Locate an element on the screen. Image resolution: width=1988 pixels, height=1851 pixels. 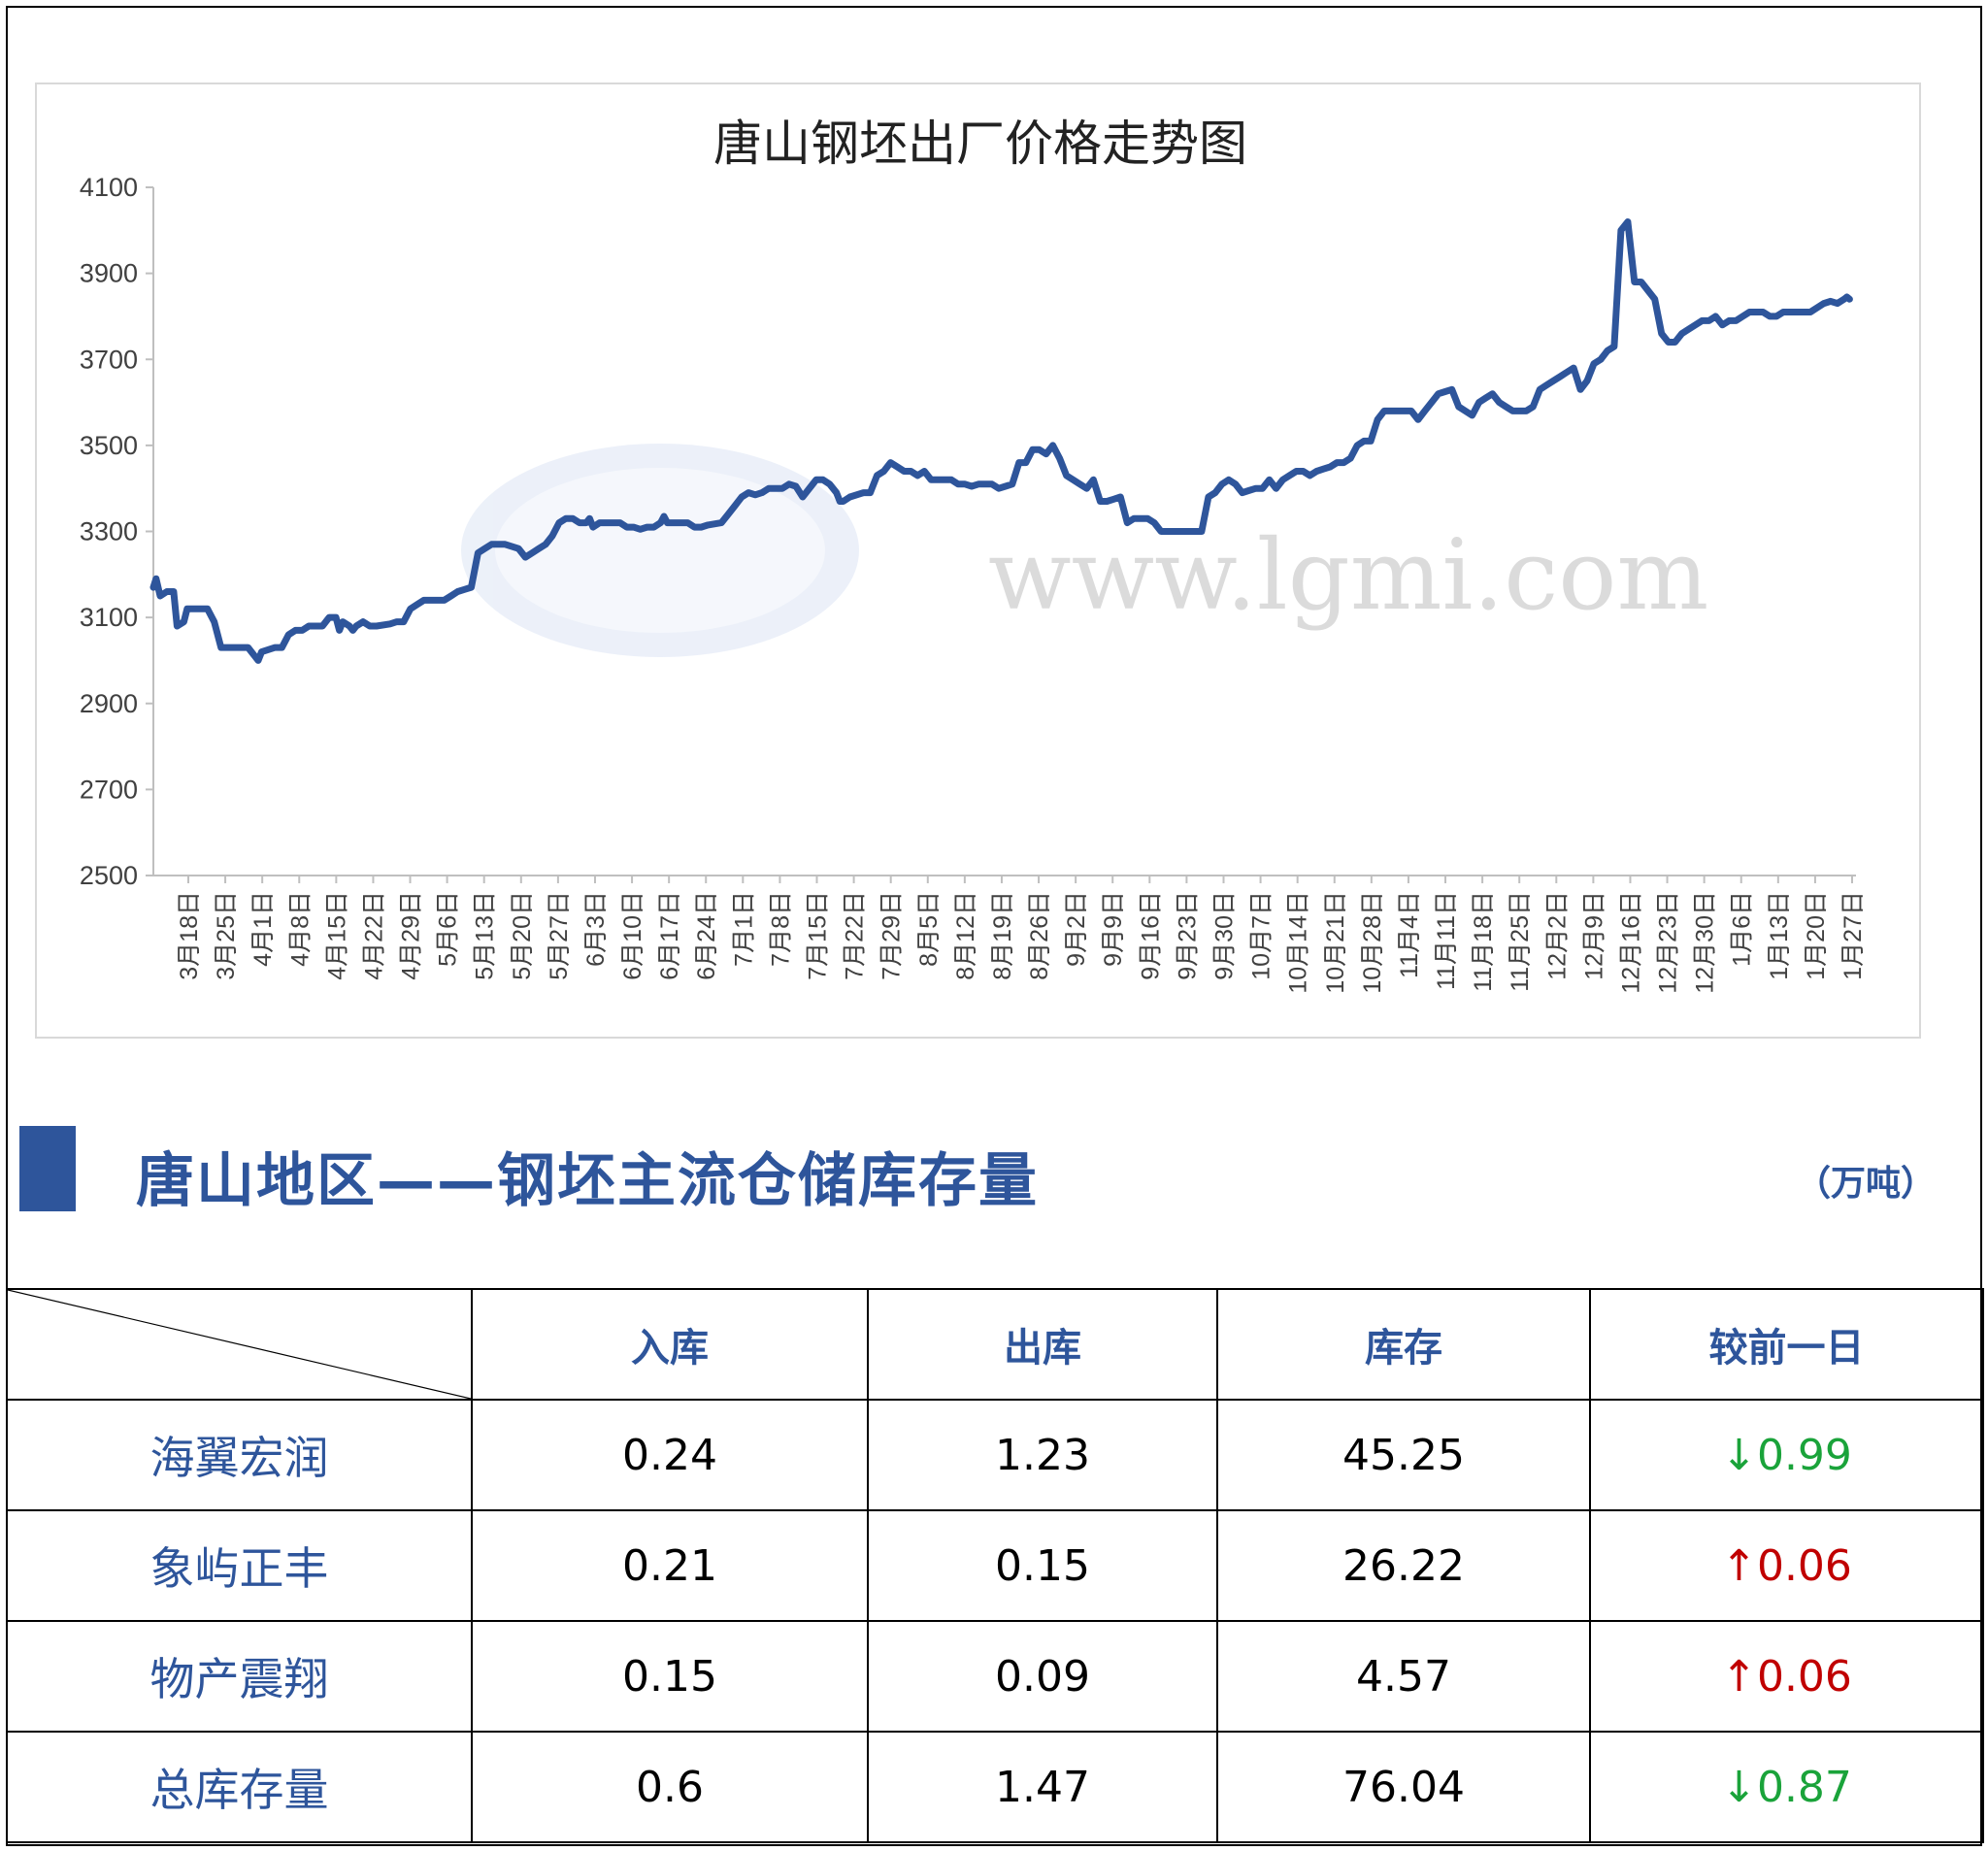
y-axis: 2500 2700 2900 3100 3300 3500 3700 3900 4100 is located at coordinates (117, 531).